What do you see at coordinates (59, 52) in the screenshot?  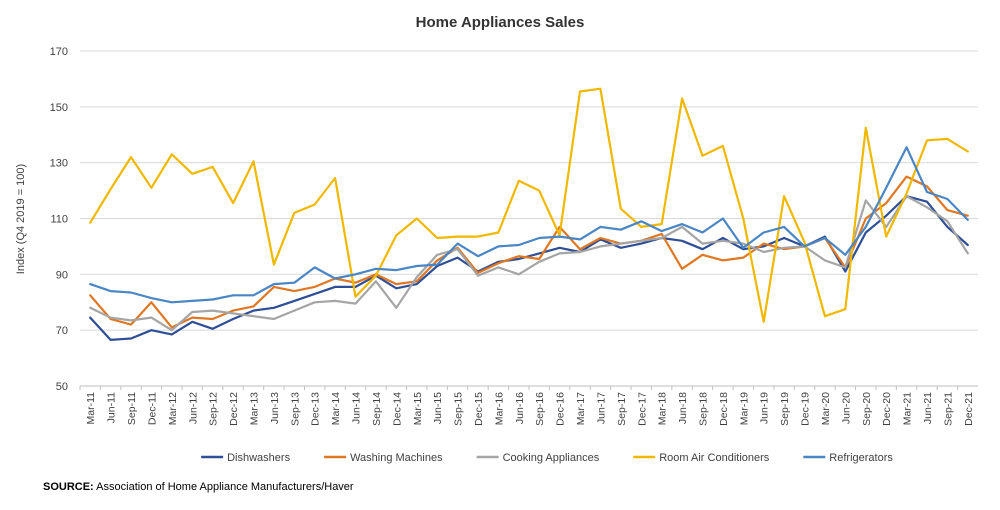 I see `y-tick-label: 170` at bounding box center [59, 52].